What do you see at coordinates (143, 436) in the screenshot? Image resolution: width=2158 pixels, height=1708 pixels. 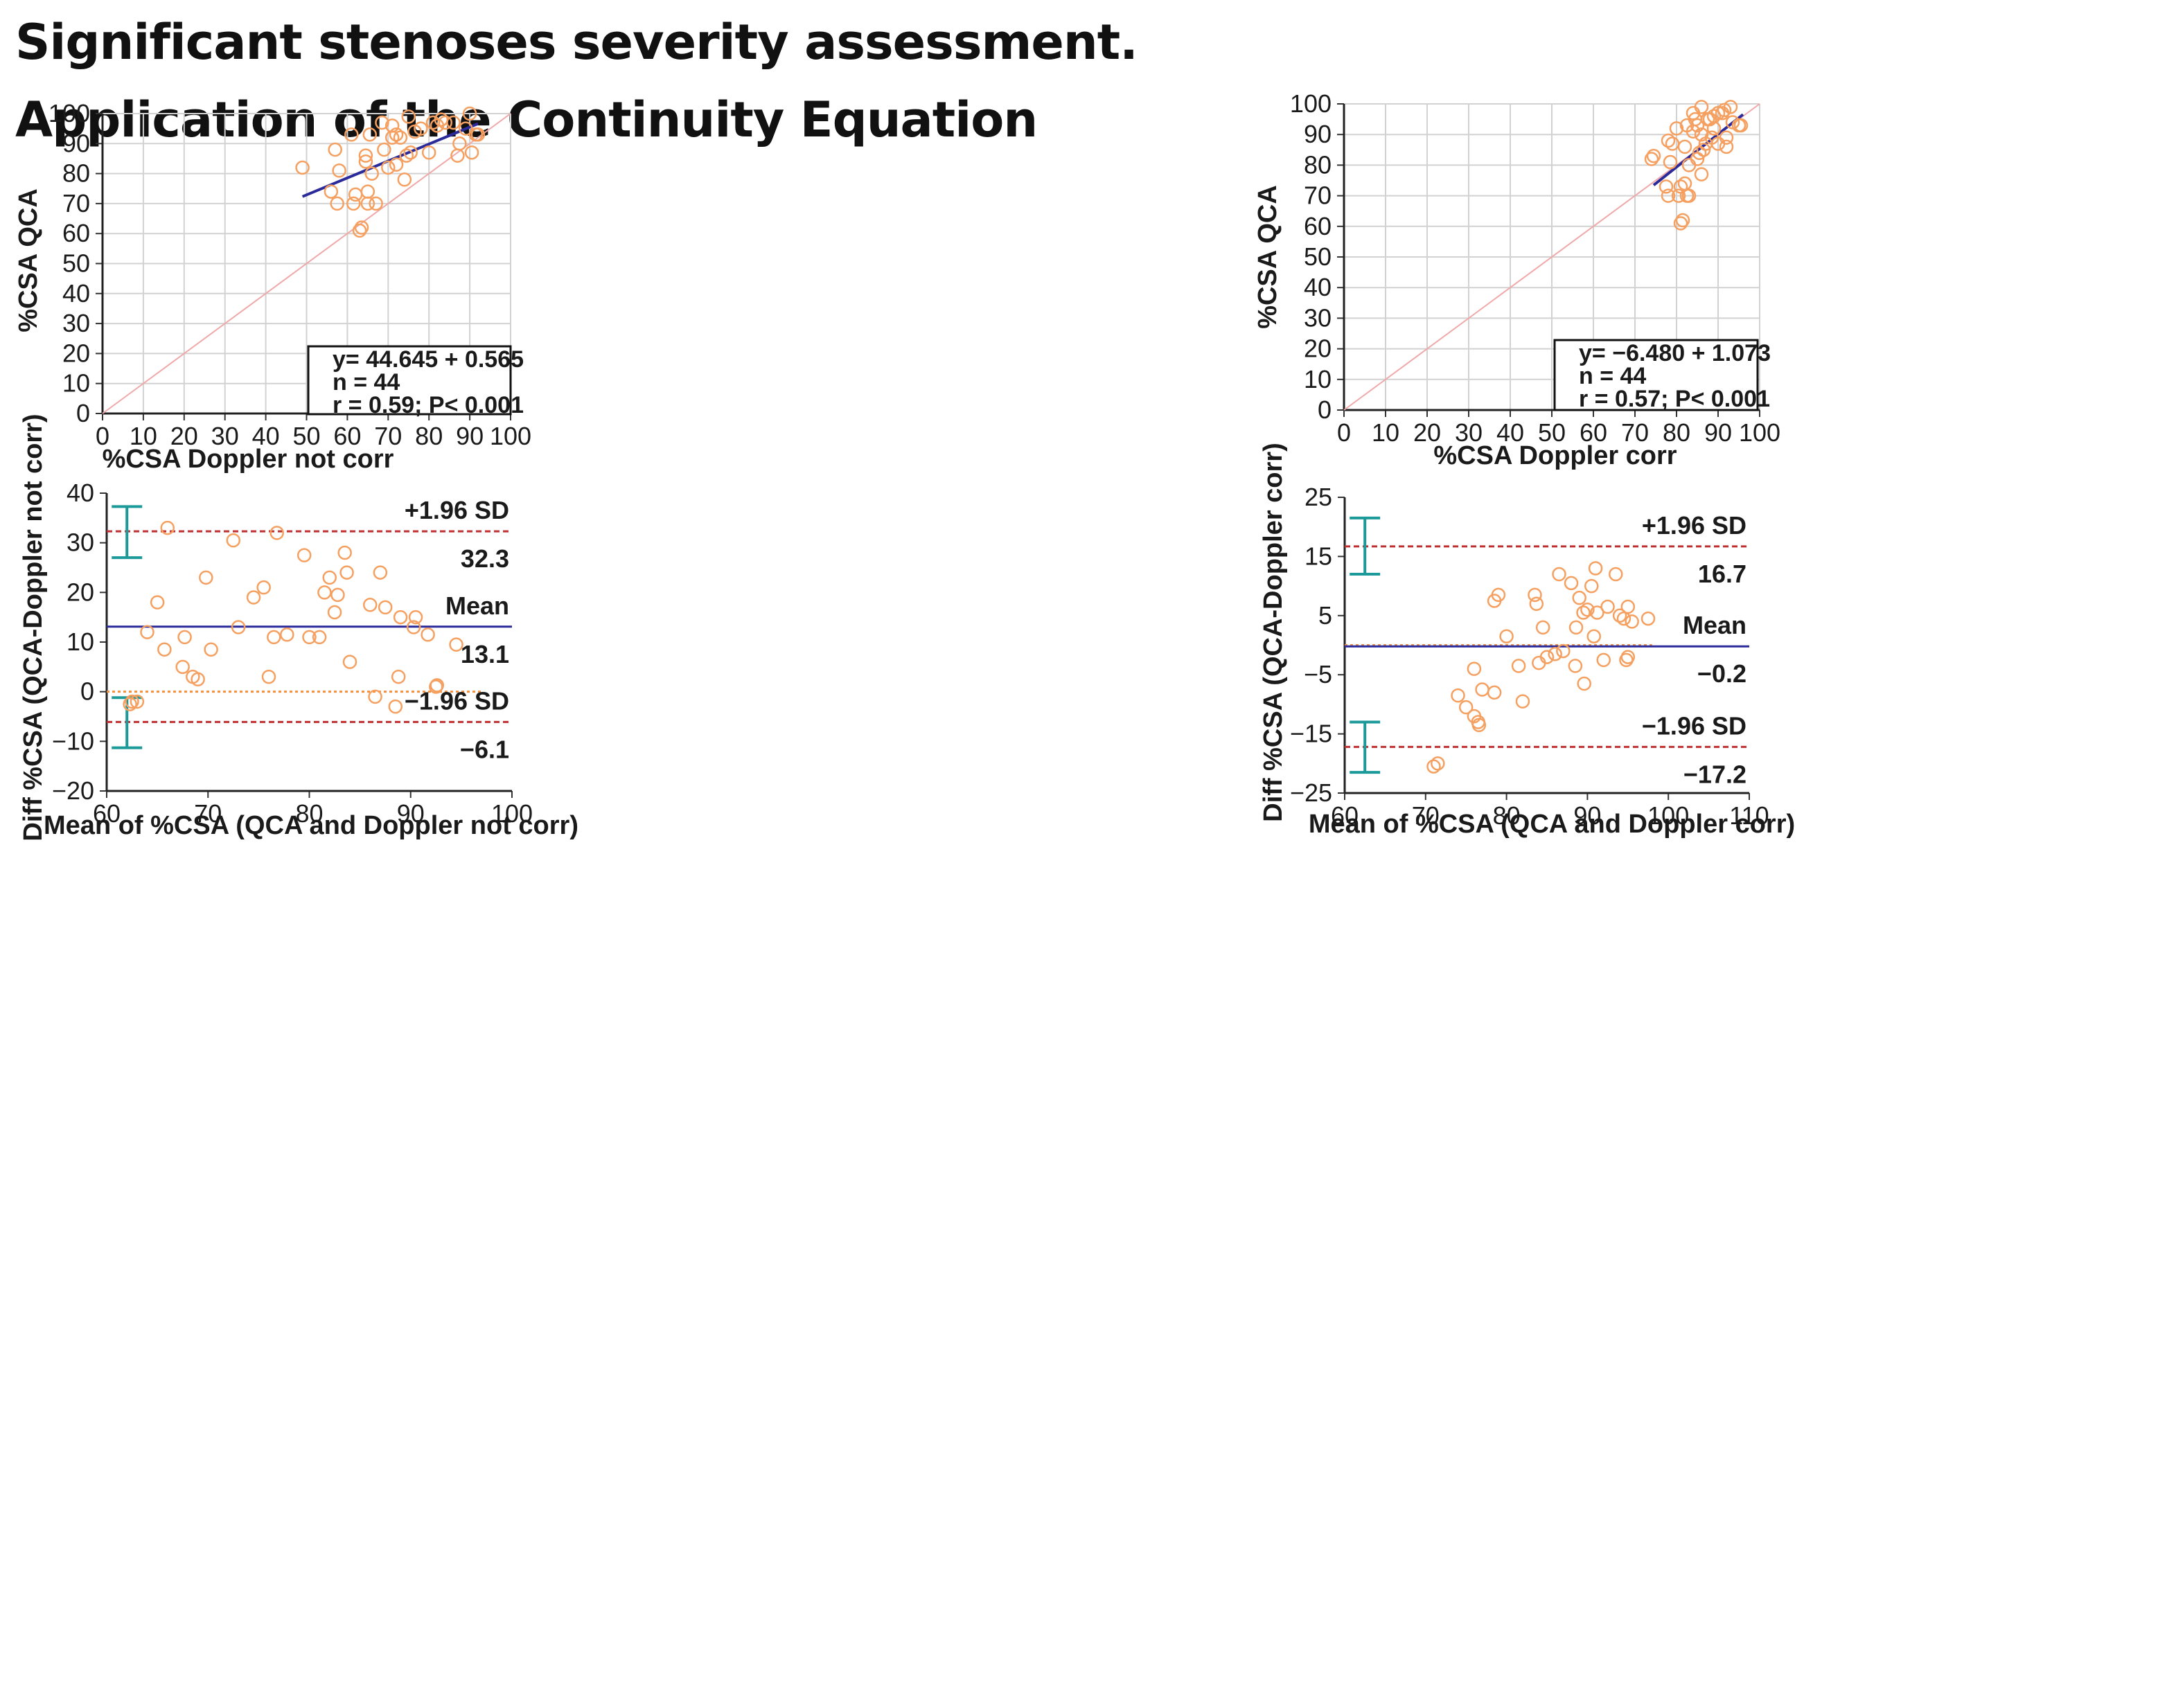 I see `x-tick-label: 10` at bounding box center [143, 436].